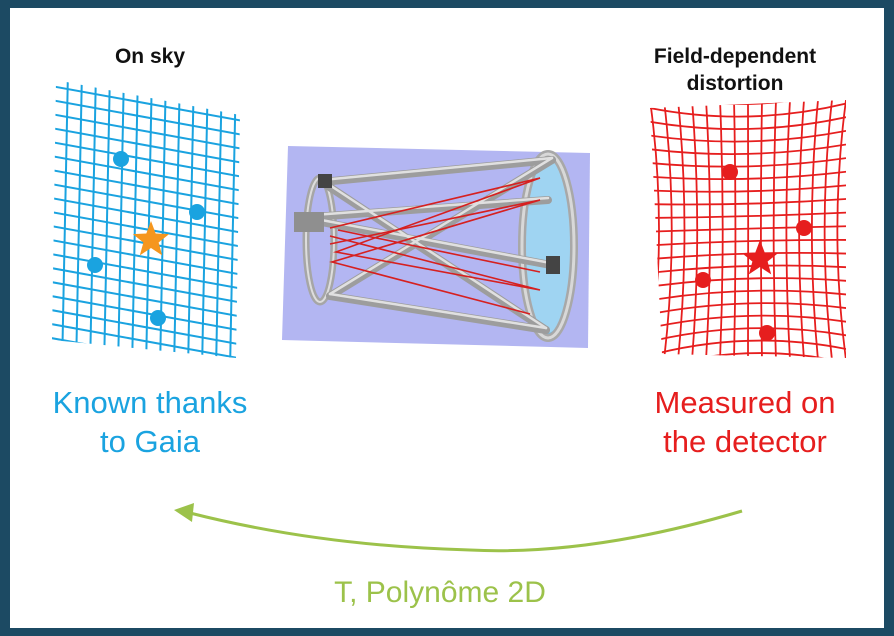 This screenshot has height=636, width=894. What do you see at coordinates (735, 70) in the screenshot?
I see `right-heading: Field-dependent distortion` at bounding box center [735, 70].